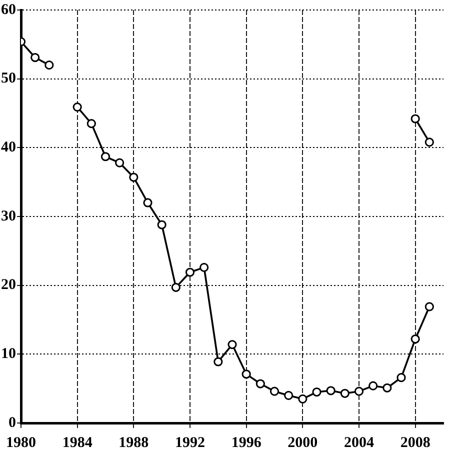 This screenshot has height=458, width=449. Describe the element at coordinates (8, 216) in the screenshot. I see `y-tick-label: 30` at that location.